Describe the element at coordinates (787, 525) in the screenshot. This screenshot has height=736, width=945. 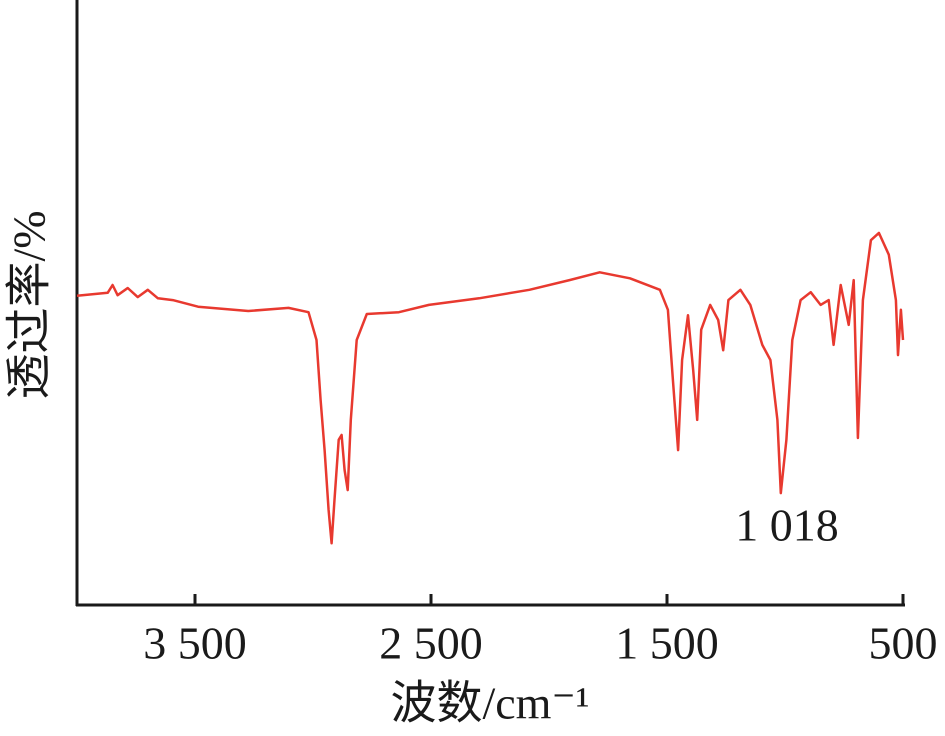
I see `annotation: 1 018` at that location.